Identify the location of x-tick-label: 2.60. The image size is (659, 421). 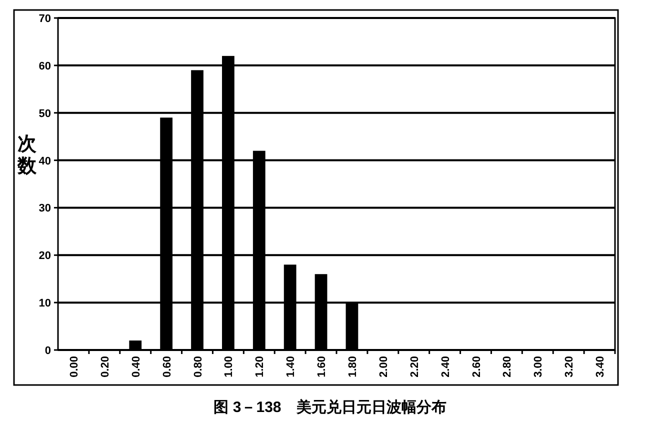
(476, 367).